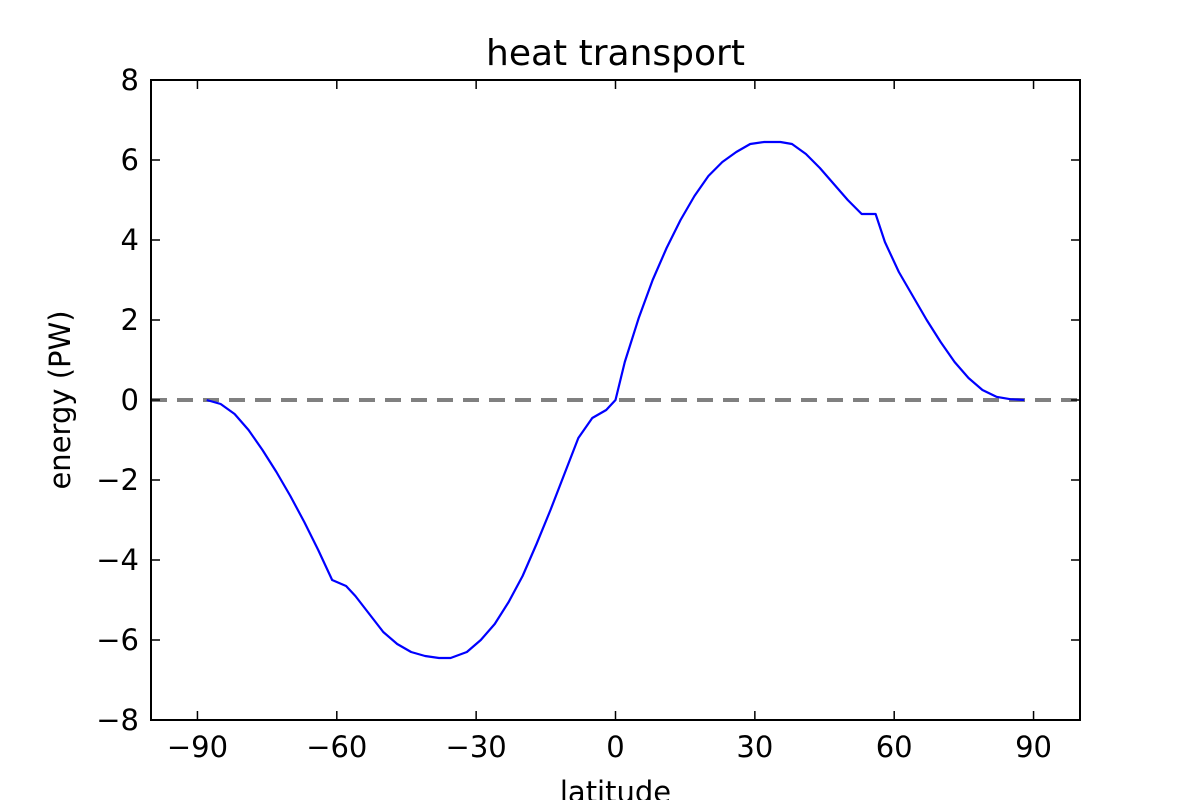 The image size is (1200, 800). What do you see at coordinates (117, 720) in the screenshot?
I see `y-tick-label: −8` at bounding box center [117, 720].